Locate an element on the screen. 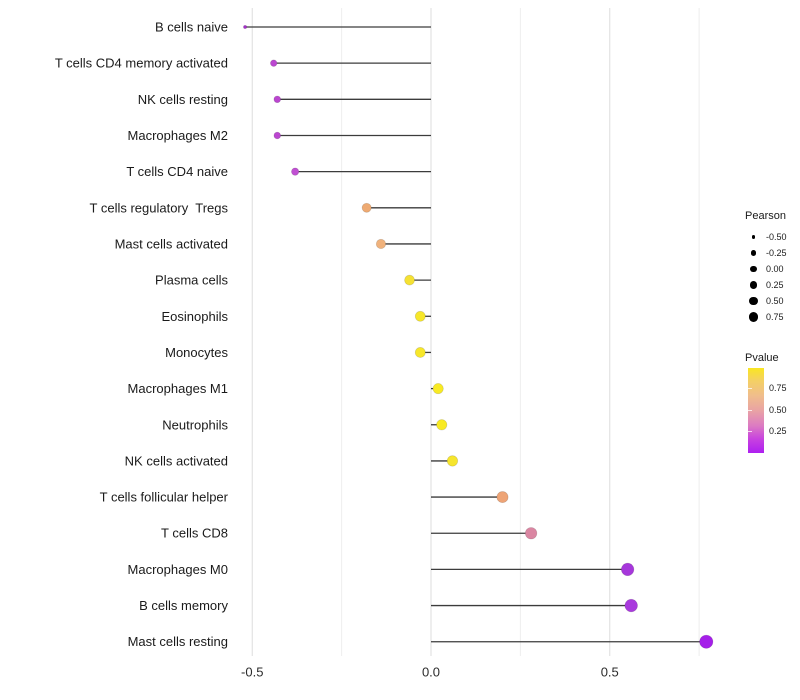 This screenshot has width=800, height=700. legend-size-label: 0.75 is located at coordinates (775, 317).